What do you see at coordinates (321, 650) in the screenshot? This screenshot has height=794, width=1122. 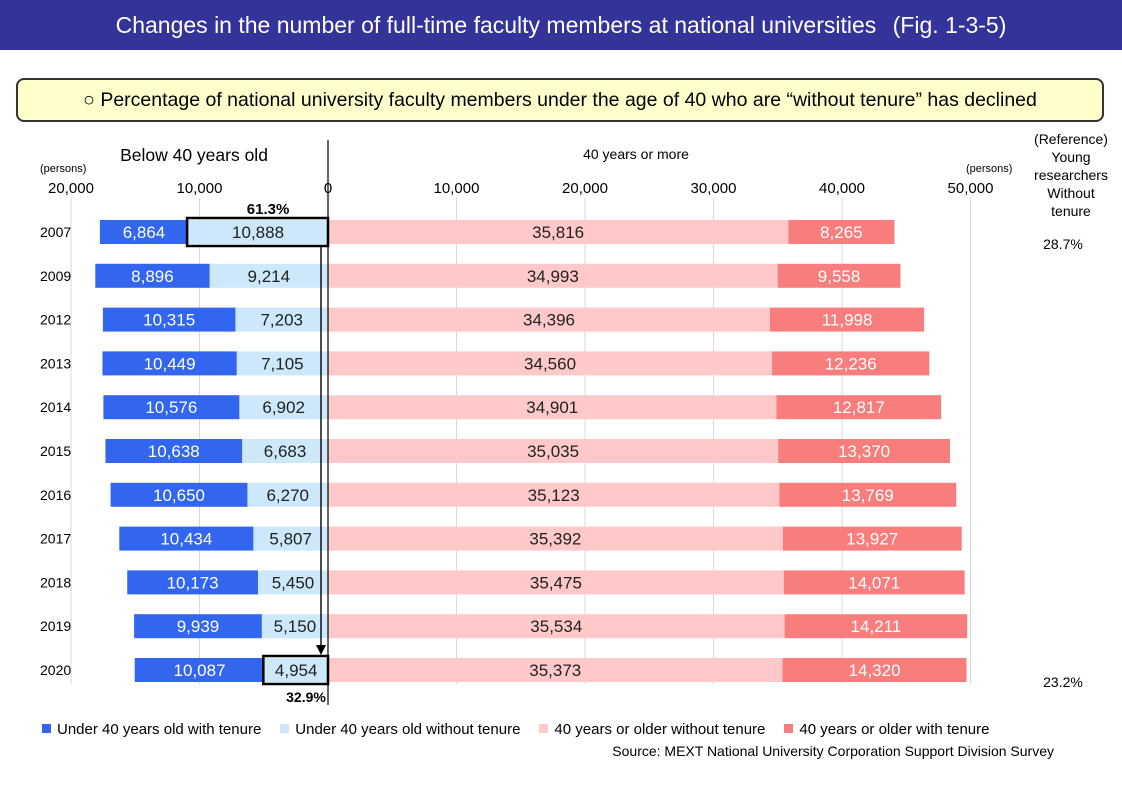 I see `arrow-head` at bounding box center [321, 650].